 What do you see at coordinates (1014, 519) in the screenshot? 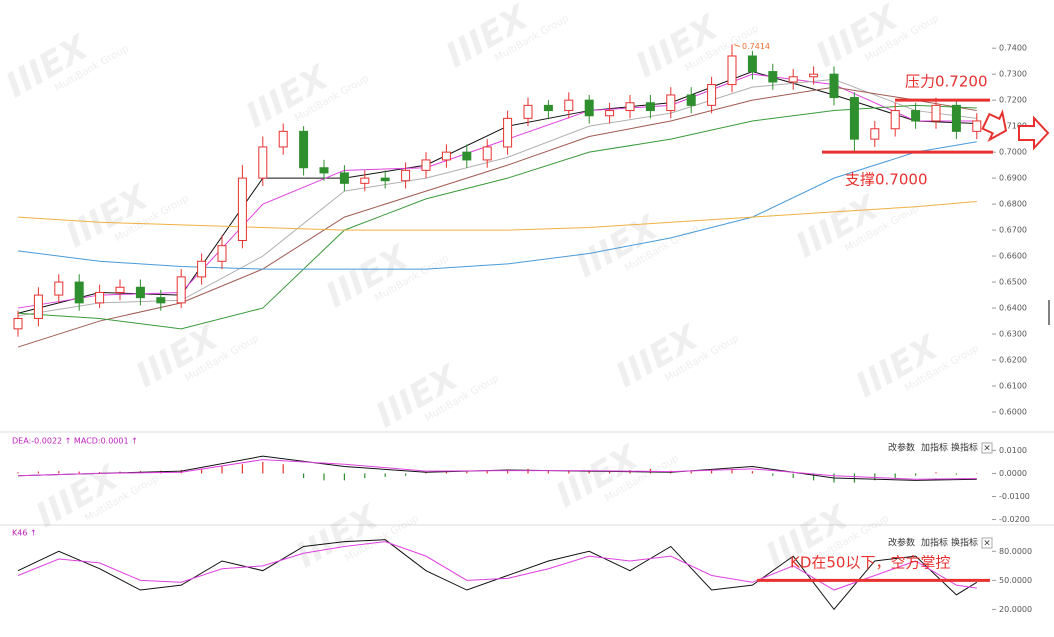
I see `y-tick-label: -0.0200` at bounding box center [1014, 519].